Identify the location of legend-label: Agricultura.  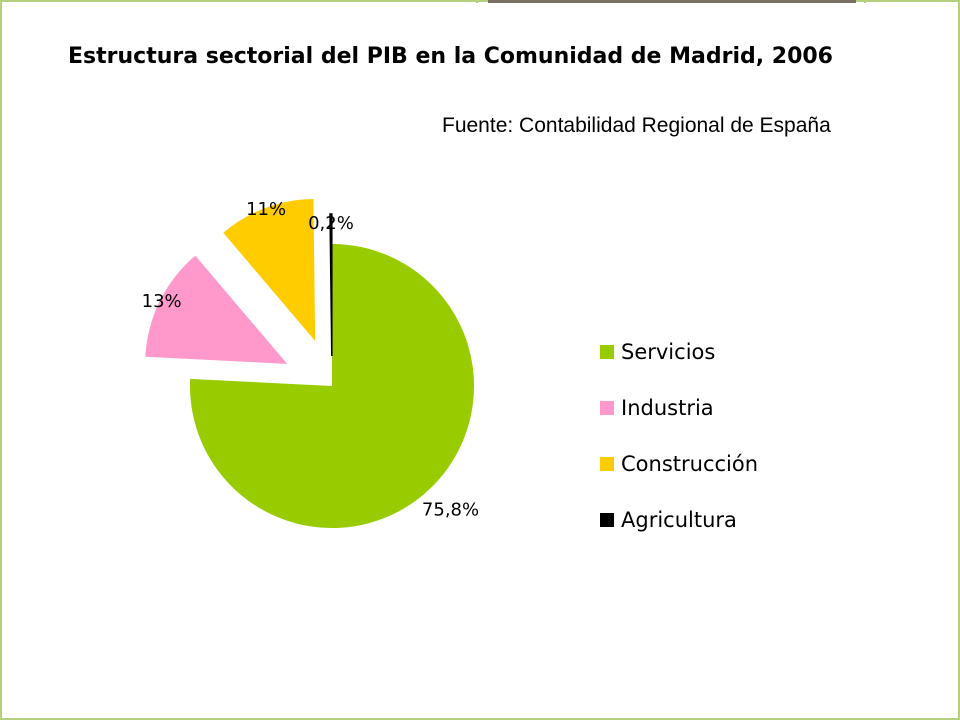
(679, 520).